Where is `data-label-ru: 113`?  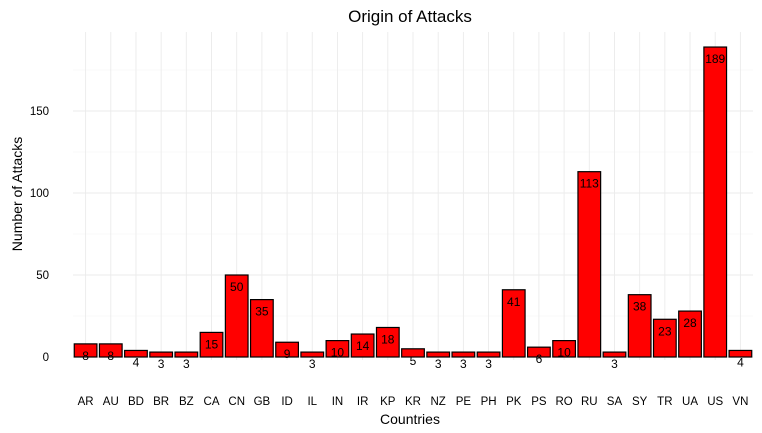 data-label-ru: 113 is located at coordinates (589, 184).